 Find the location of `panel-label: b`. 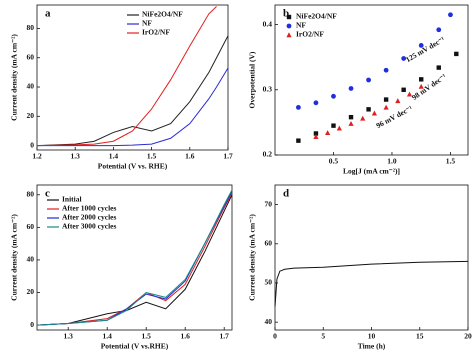

panel-label: b is located at coordinates (286, 14).